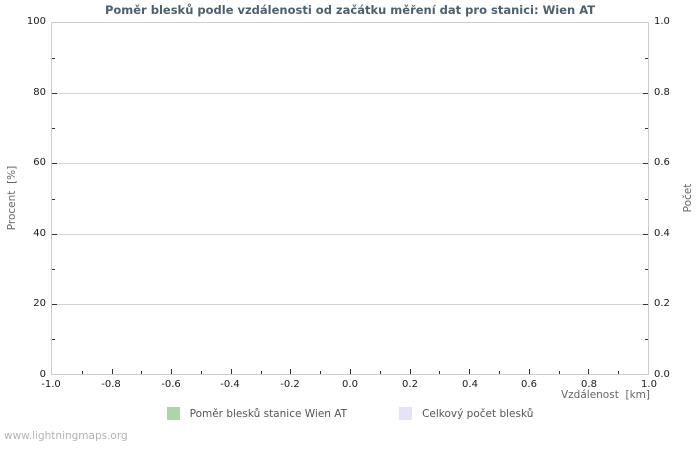 This screenshot has height=450, width=700. What do you see at coordinates (605, 395) in the screenshot?
I see `x-axis-title: Vzdálenost [km]` at bounding box center [605, 395].